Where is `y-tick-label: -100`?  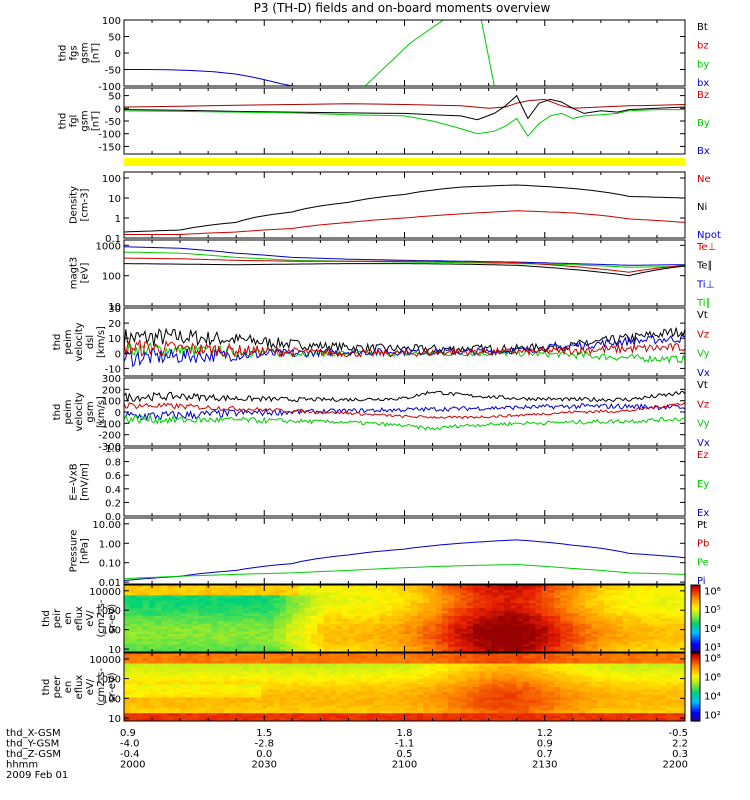
y-tick-label: -100 is located at coordinates (109, 87).